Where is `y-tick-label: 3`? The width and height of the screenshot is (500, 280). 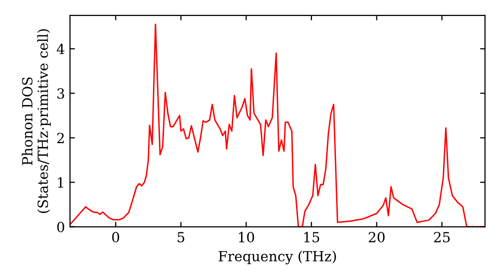 y-tick-label: 3 is located at coordinates (60, 93).